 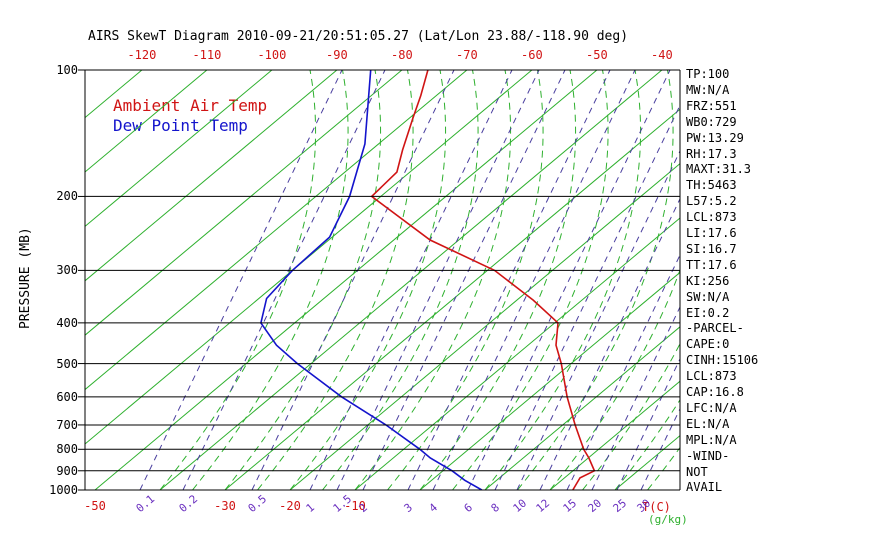 What do you see at coordinates (708, 74) in the screenshot?
I see `stat-line: TP:100` at bounding box center [708, 74].